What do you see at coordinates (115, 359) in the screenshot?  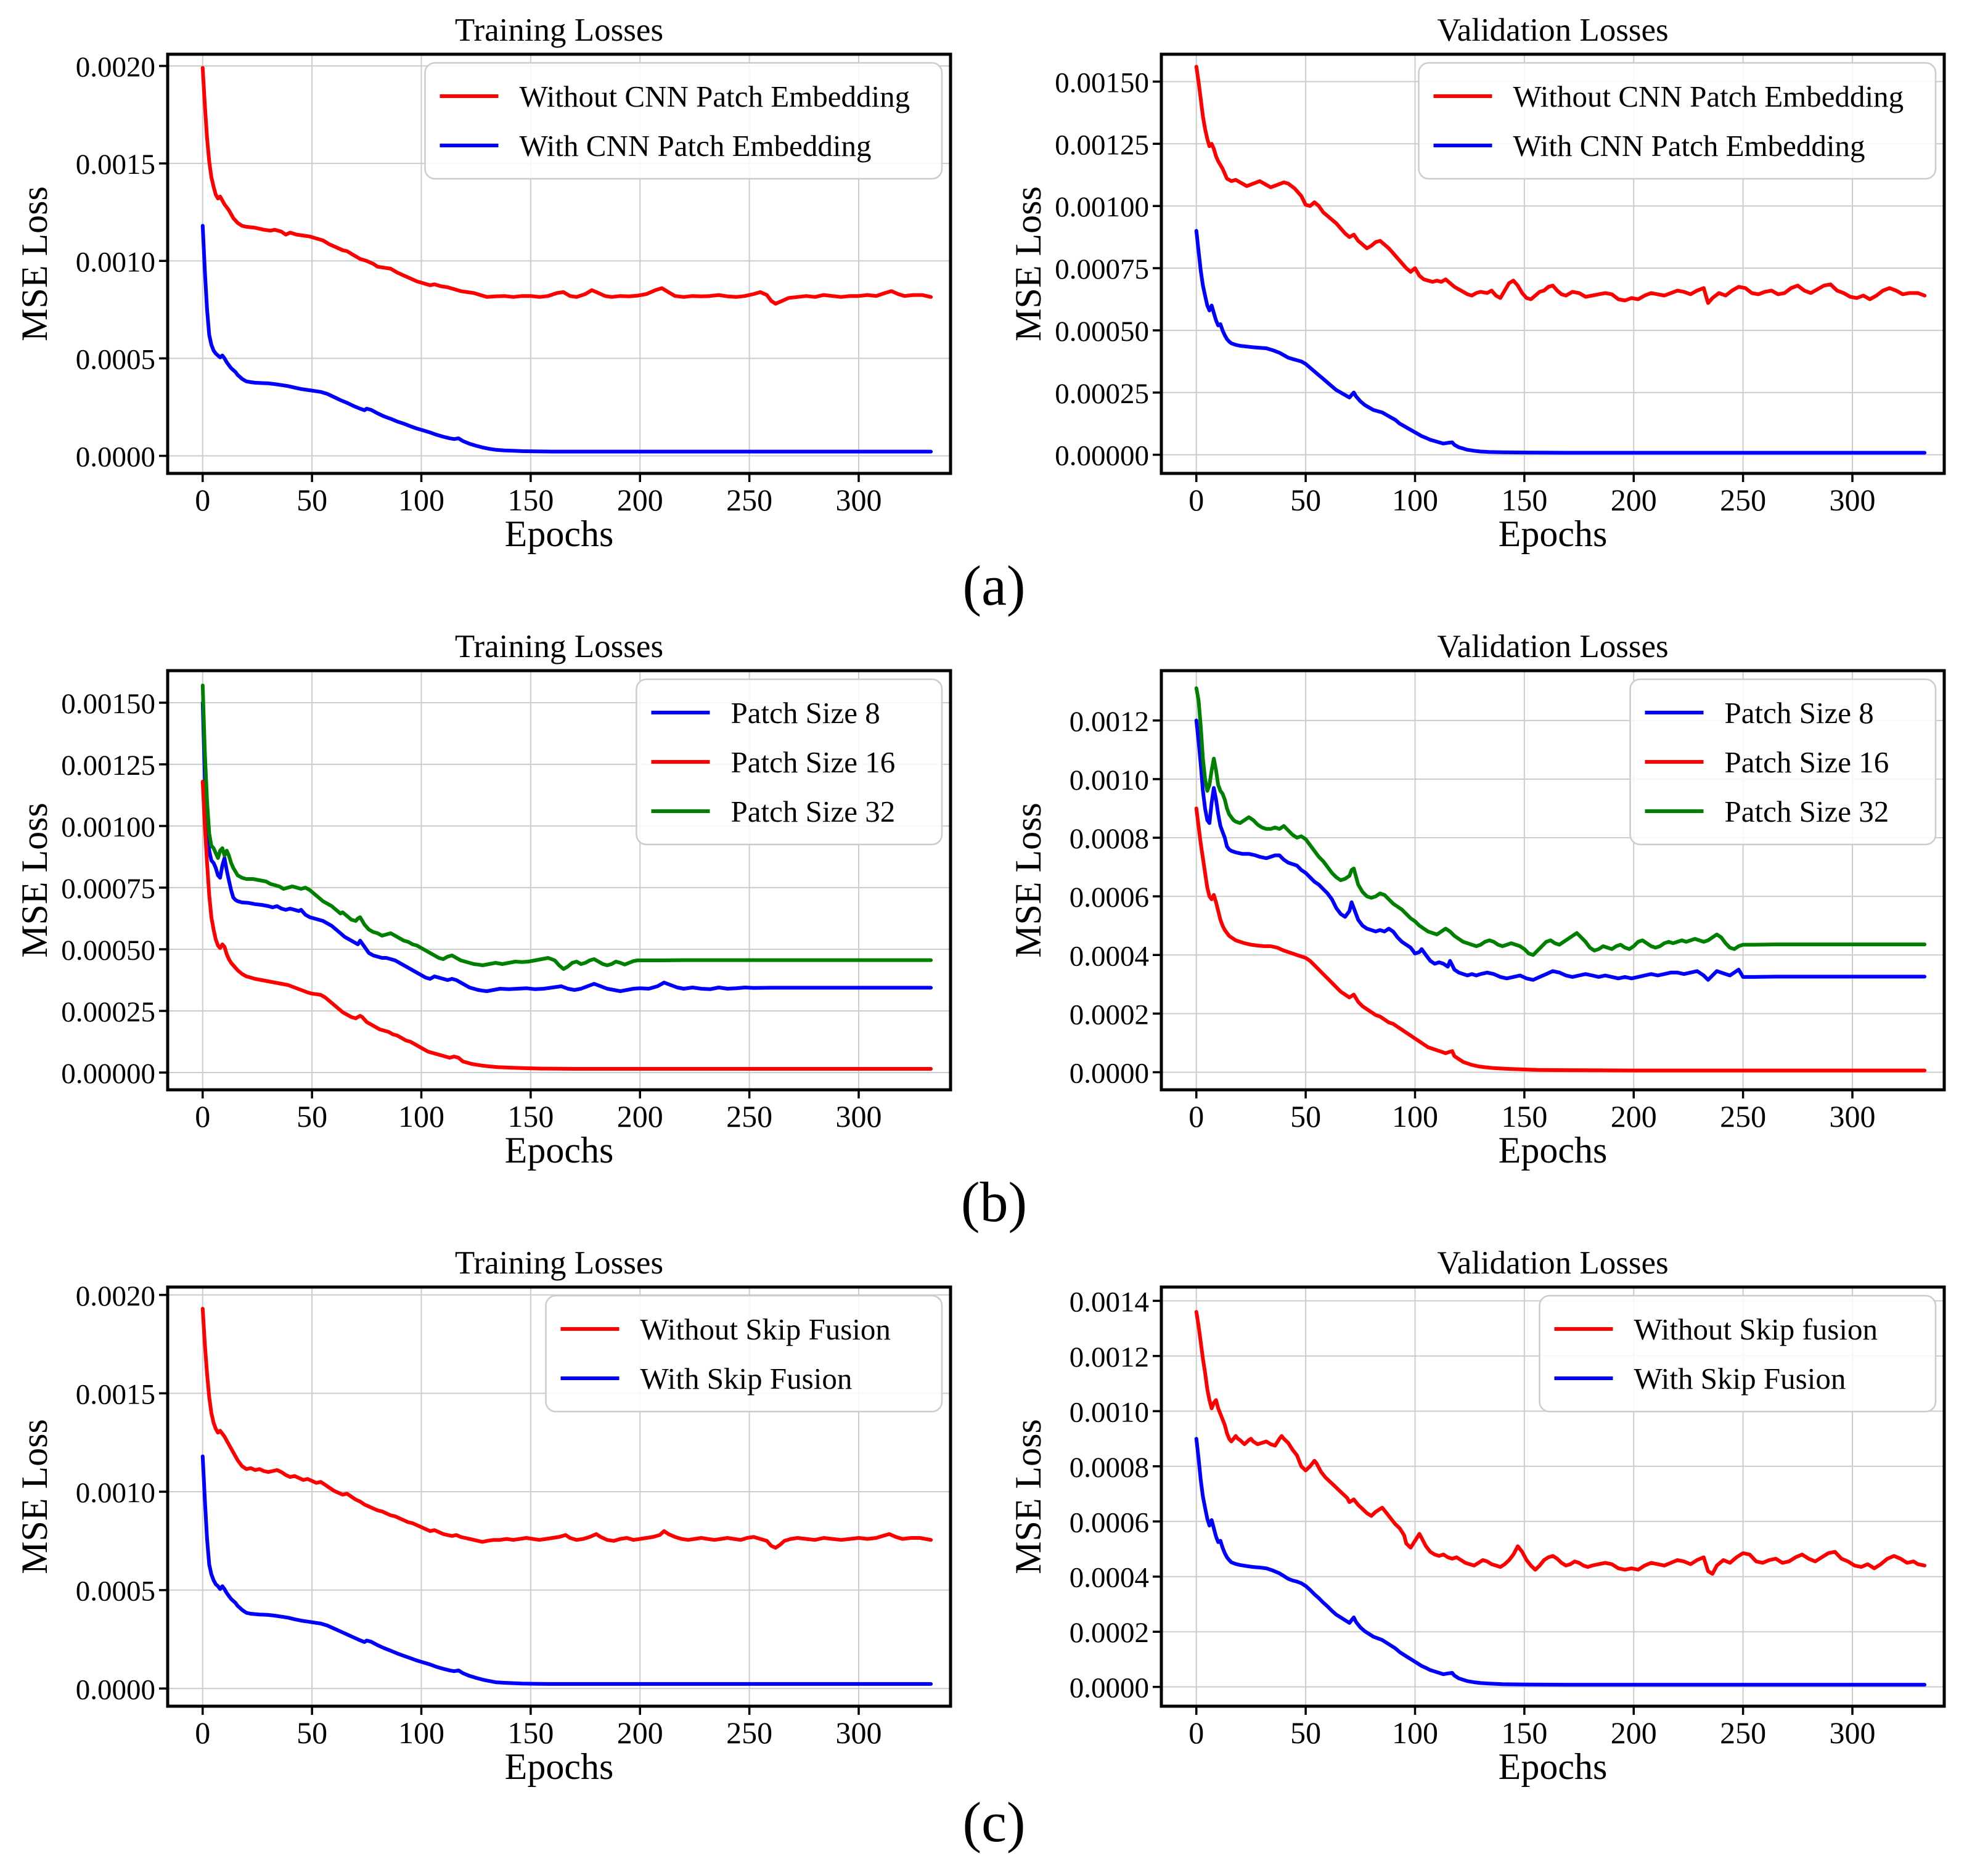 I see `y-tick-label: 0.0005` at bounding box center [115, 359].